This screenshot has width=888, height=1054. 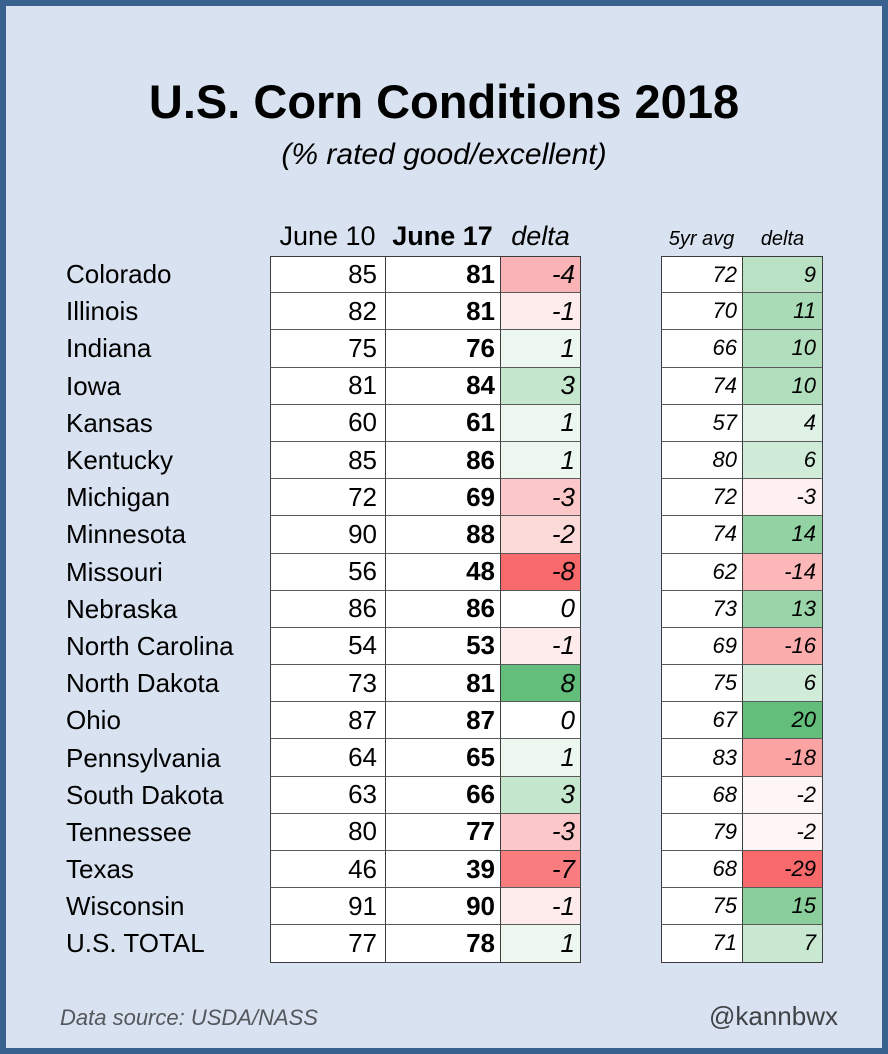 What do you see at coordinates (327, 275) in the screenshot?
I see `june10-value: 85` at bounding box center [327, 275].